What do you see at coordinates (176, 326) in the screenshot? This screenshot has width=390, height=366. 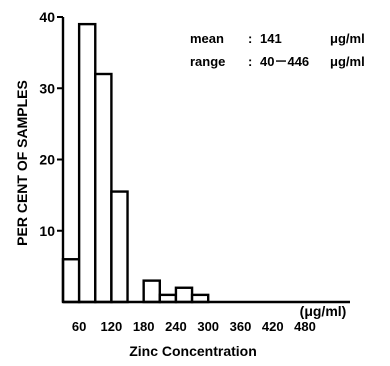 I see `x-tick-label-240: 240` at bounding box center [176, 326].